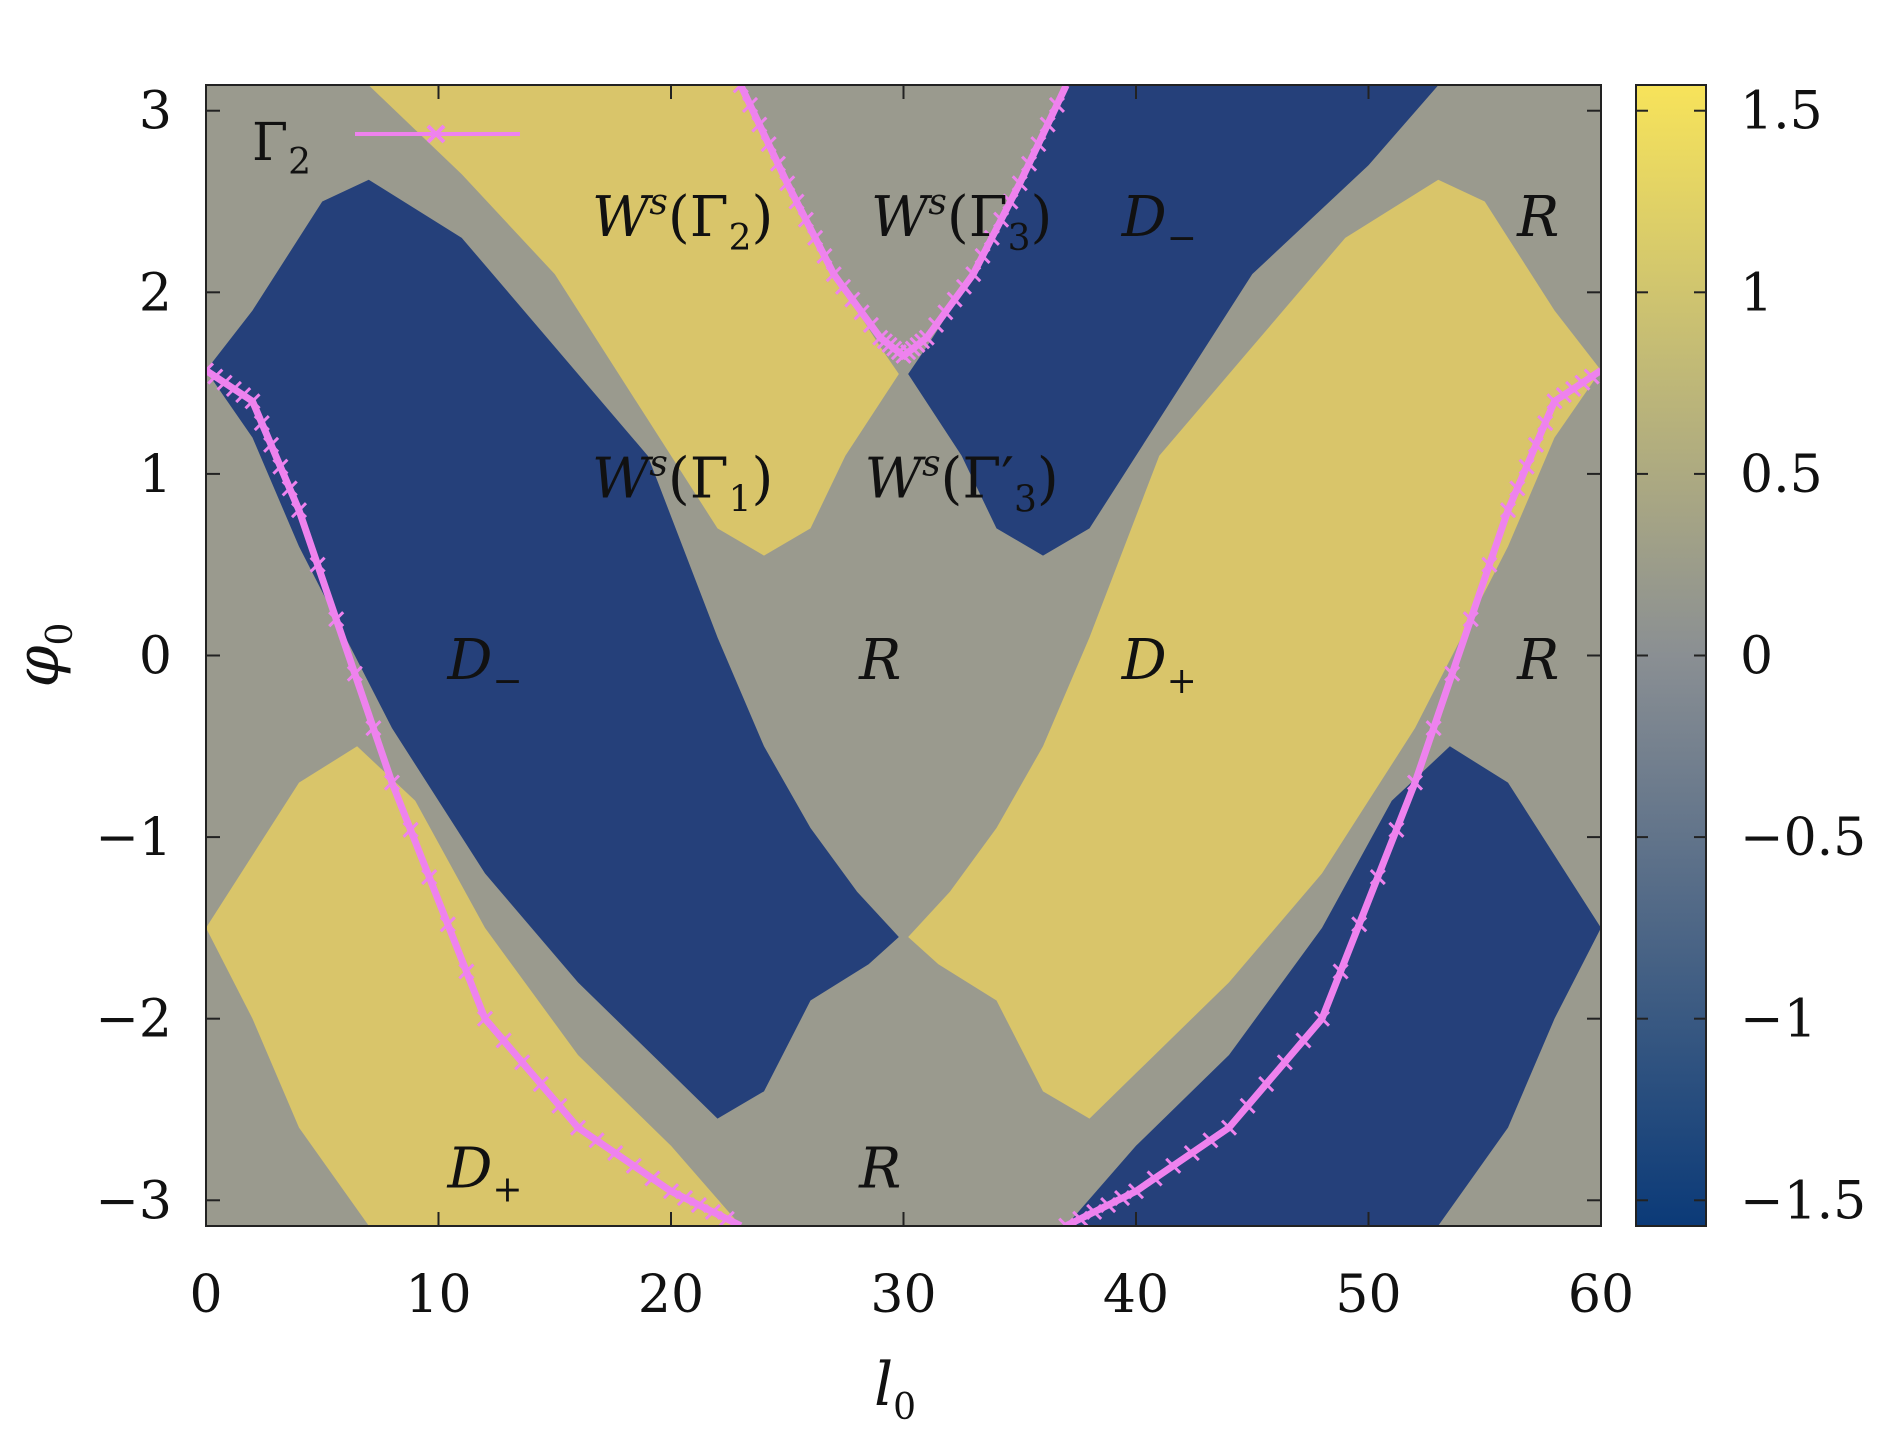 This screenshot has width=1900, height=1444. I want to click on y-tick-label: −3, so click(133, 1201).